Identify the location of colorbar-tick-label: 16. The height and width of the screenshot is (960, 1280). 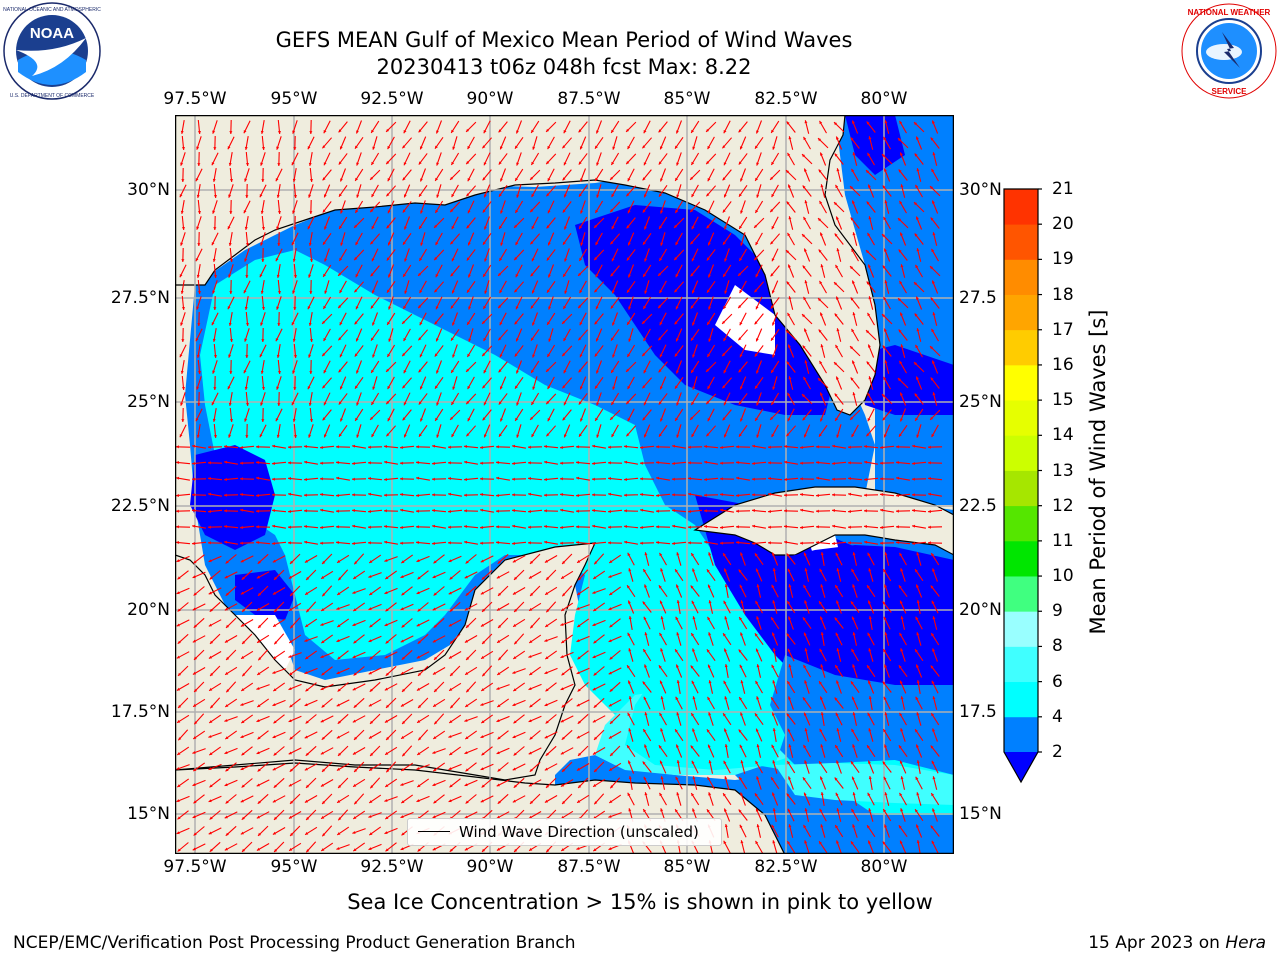
(1063, 364).